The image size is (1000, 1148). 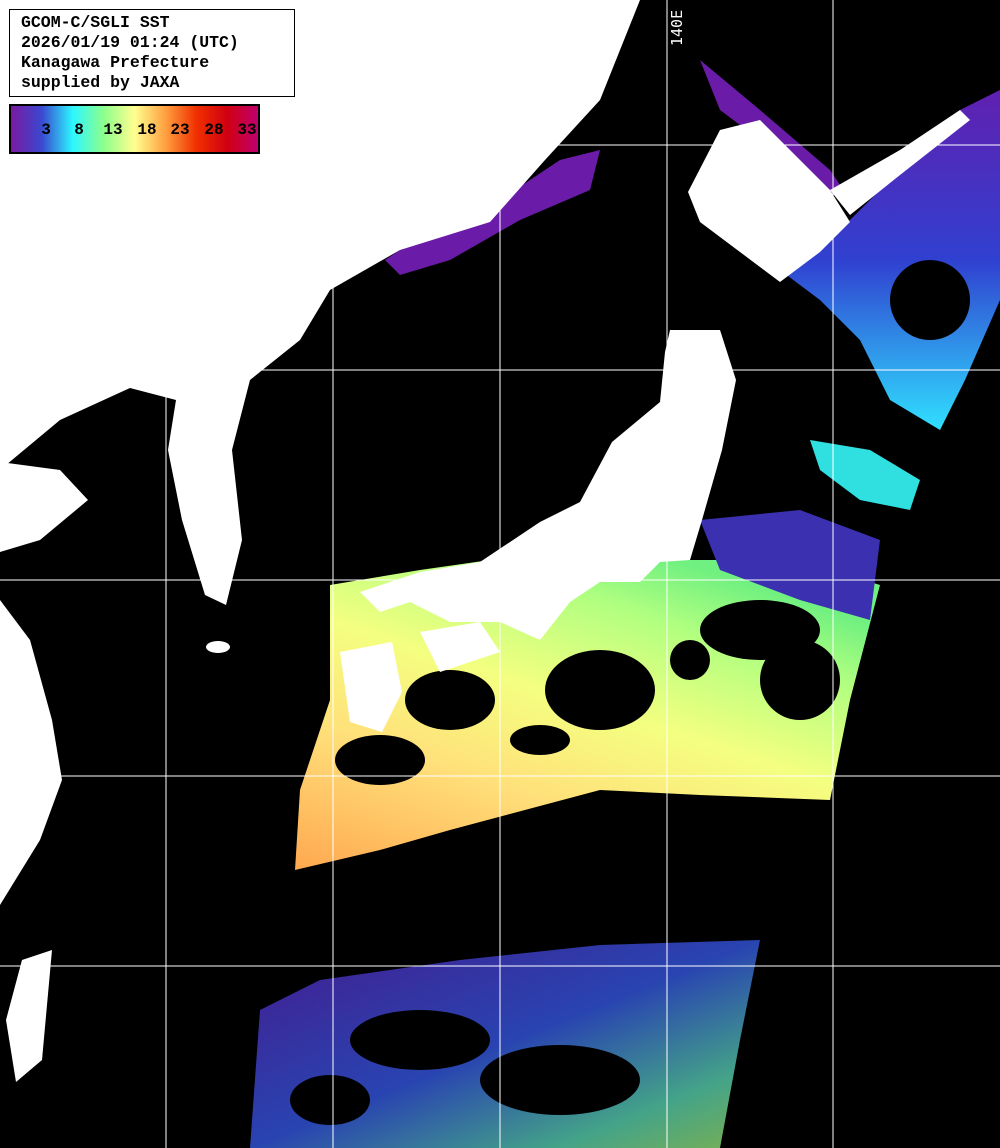 What do you see at coordinates (775, 130) in the screenshot?
I see `okhotsk-region` at bounding box center [775, 130].